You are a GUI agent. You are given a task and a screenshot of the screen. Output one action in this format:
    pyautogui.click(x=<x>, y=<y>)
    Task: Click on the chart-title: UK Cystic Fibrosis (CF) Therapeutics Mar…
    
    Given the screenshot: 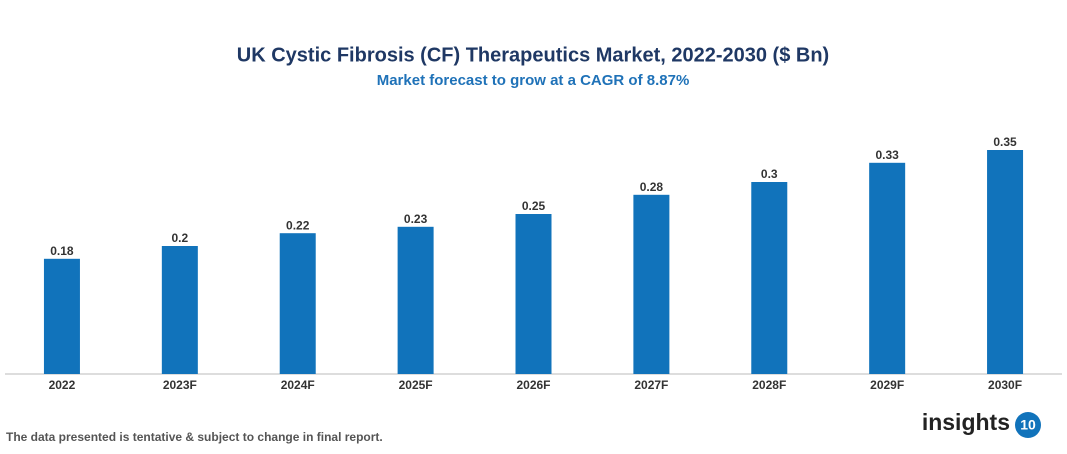 What is the action you would take?
    pyautogui.click(x=533, y=55)
    